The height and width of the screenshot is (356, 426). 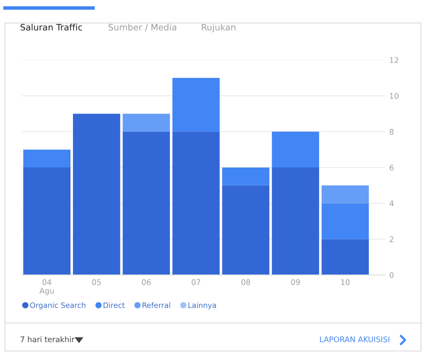 I want to click on text: Rujukan, so click(x=219, y=28).